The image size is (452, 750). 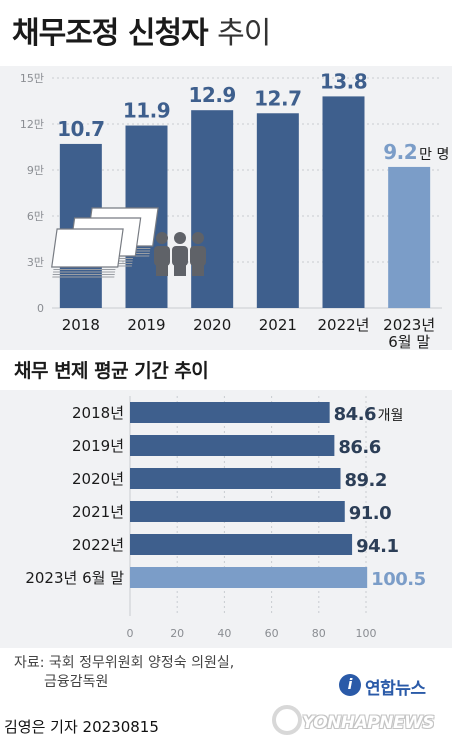 What do you see at coordinates (211, 95) in the screenshot?
I see `data-label: 12.9` at bounding box center [211, 95].